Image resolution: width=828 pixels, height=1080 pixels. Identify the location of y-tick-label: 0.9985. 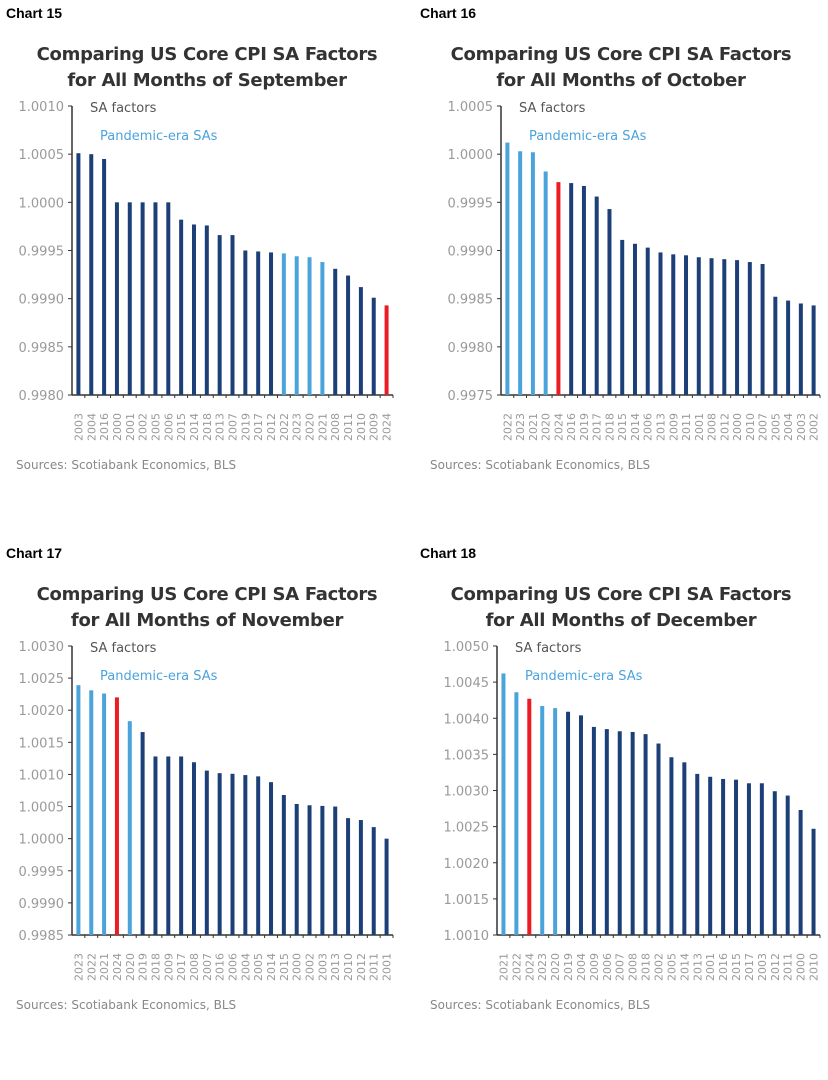
(42, 936).